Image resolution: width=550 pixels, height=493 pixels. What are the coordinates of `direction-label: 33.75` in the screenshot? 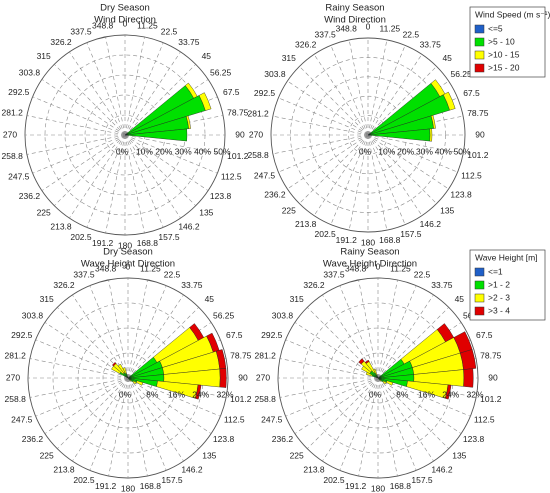 It's located at (442, 285).